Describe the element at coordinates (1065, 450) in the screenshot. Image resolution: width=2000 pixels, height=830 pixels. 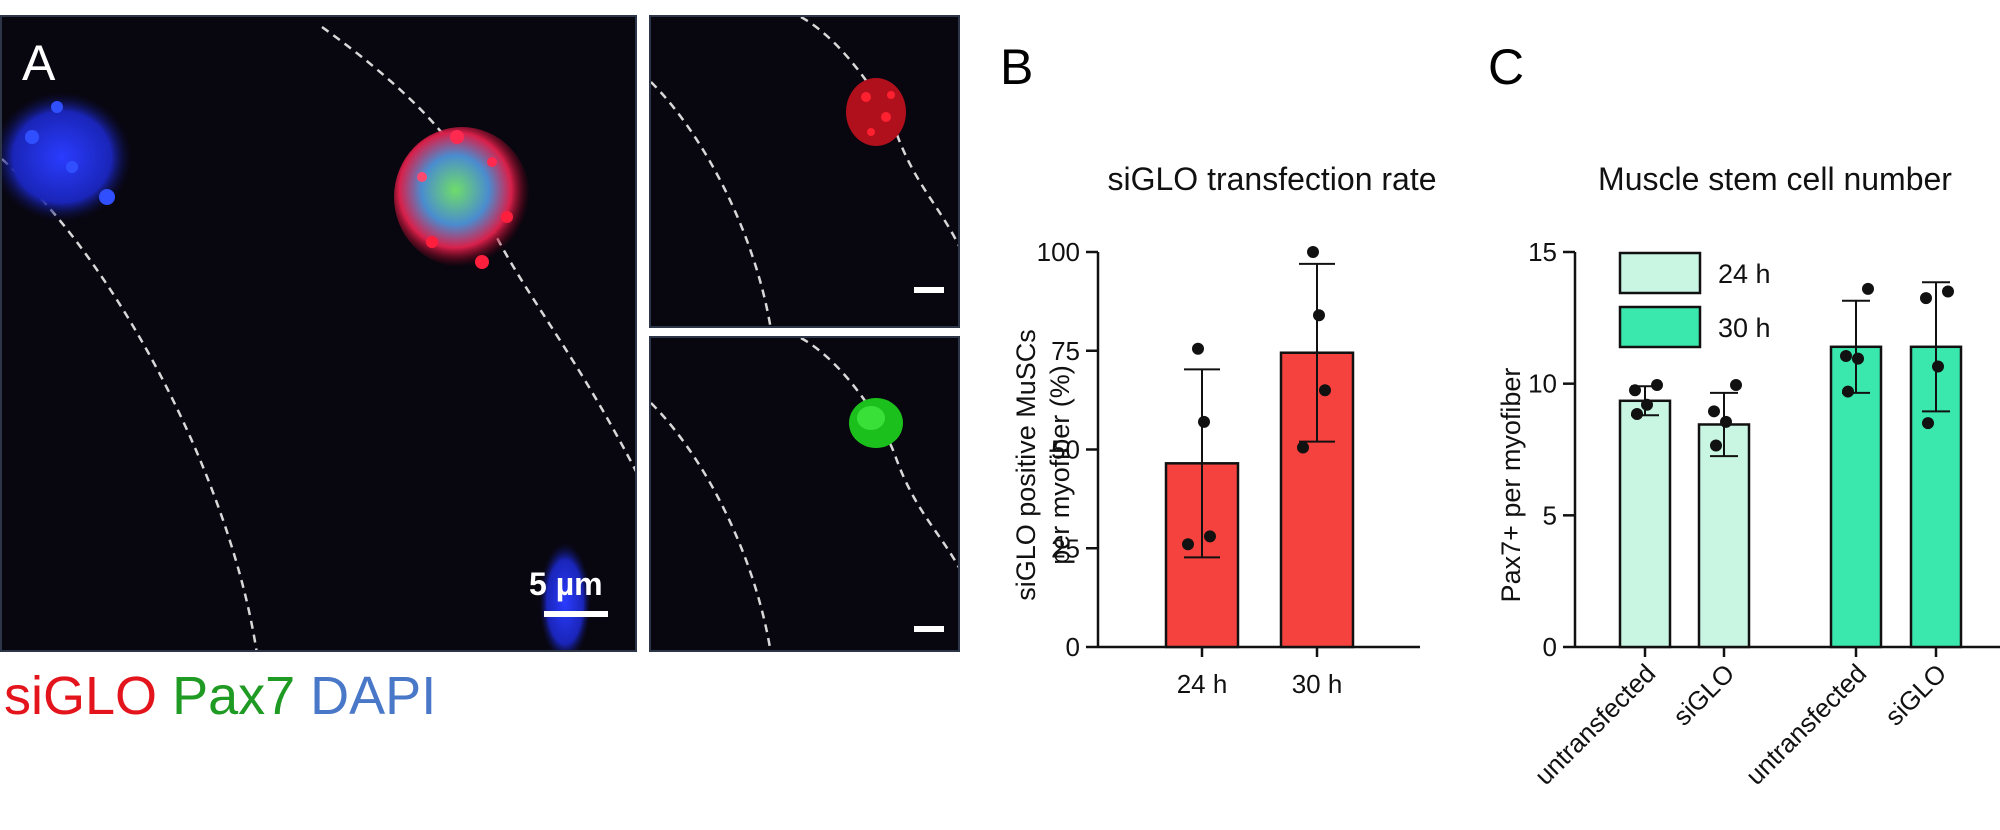
I see `y-tick-label: 50` at that location.